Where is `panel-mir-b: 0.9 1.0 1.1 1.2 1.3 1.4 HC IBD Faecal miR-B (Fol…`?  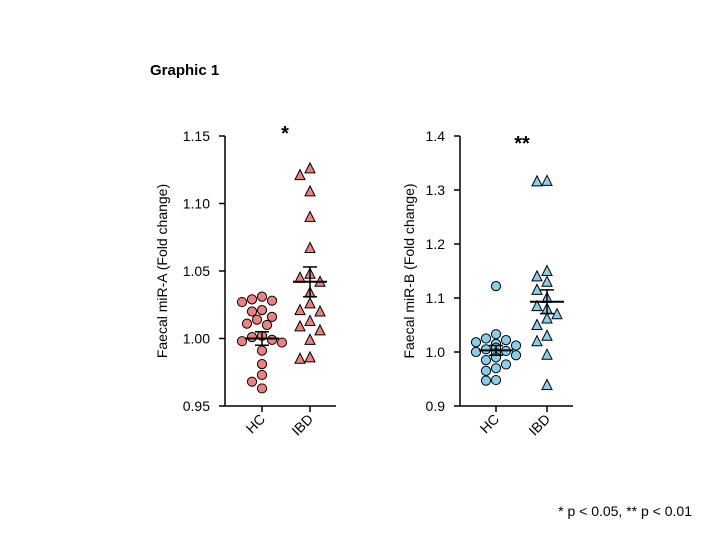
panel-mir-b: 0.9 1.0 1.1 1.2 1.3 1.4 HC IBD Faecal miR-B (Fol… is located at coordinates (487, 283).